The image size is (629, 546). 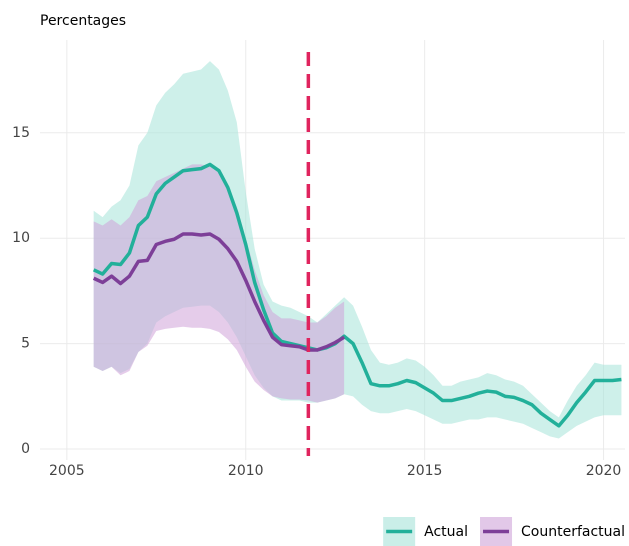 What do you see at coordinates (246, 471) in the screenshot?
I see `x-tick-label: 2010` at bounding box center [246, 471].